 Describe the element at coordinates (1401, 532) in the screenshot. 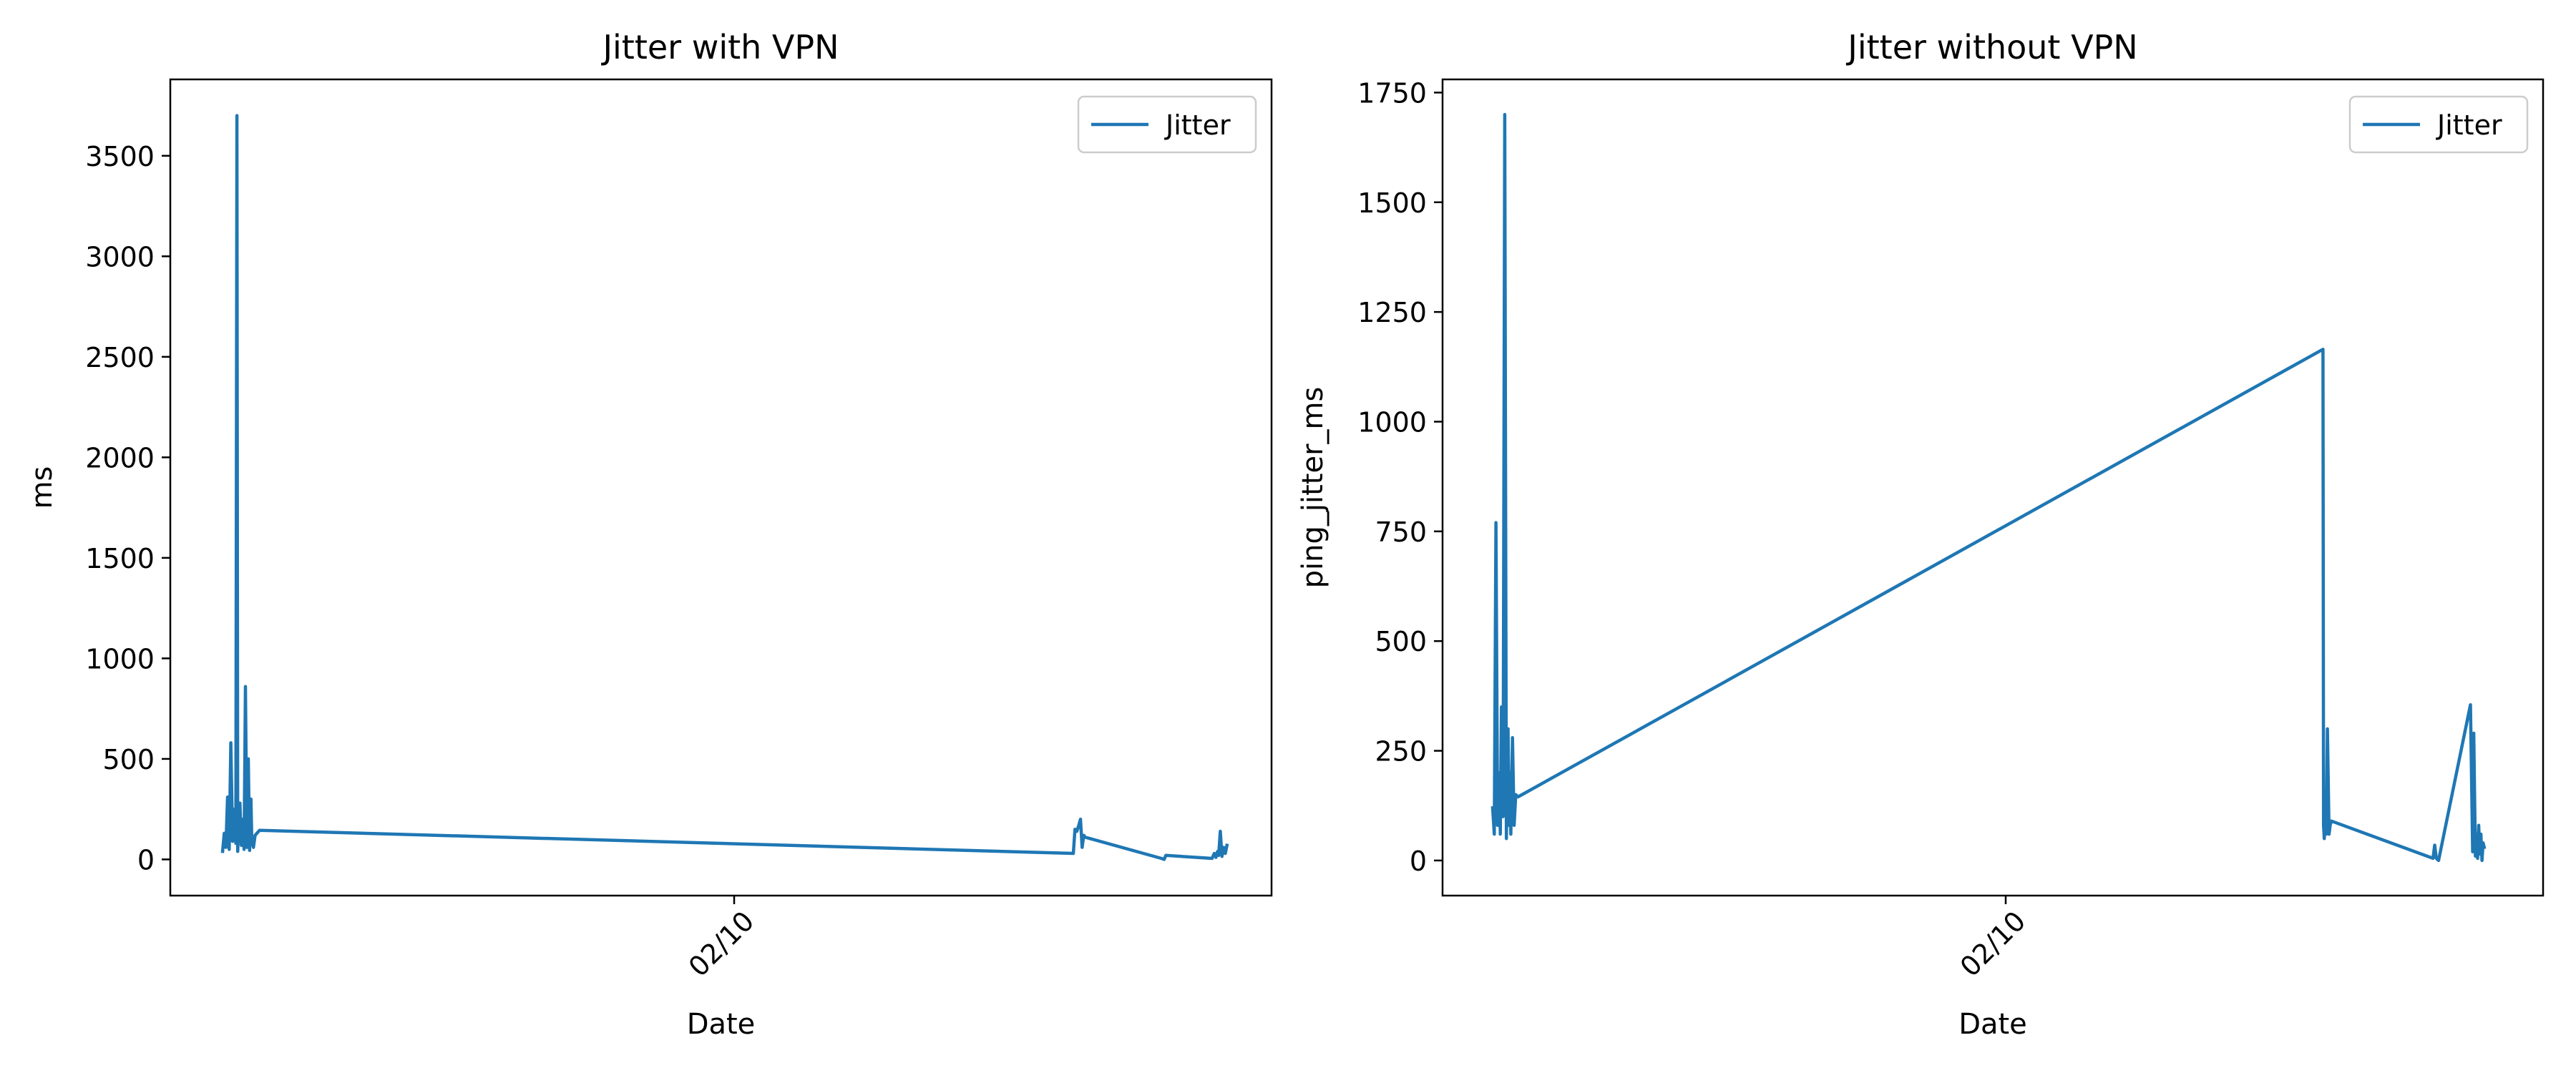

I see `y-tick-label: 750` at that location.